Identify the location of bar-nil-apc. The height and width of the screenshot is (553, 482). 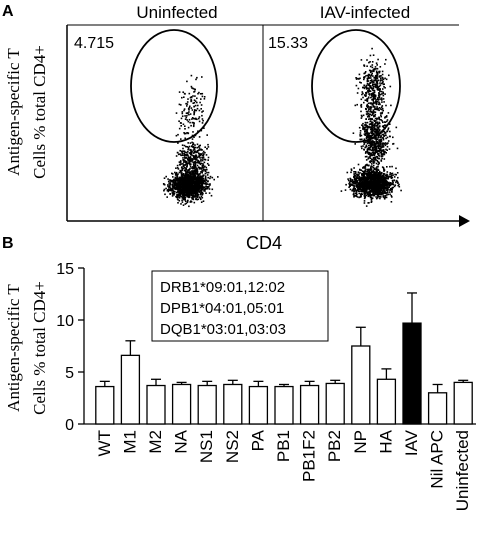
(437, 408).